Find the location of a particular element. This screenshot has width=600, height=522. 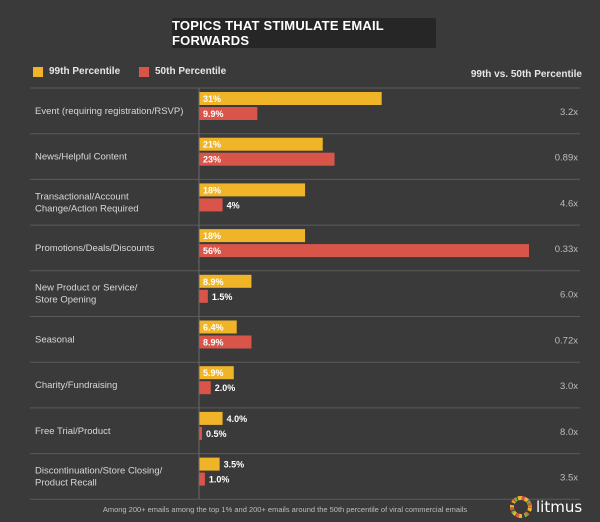

category-label: New Product or Service/Store Opening is located at coordinates (86, 294).